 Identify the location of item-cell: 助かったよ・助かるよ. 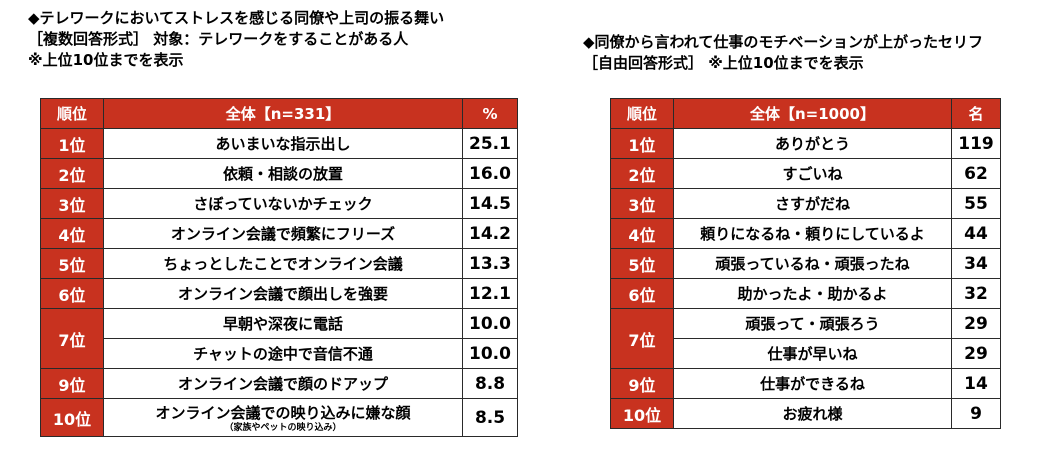
(812, 293).